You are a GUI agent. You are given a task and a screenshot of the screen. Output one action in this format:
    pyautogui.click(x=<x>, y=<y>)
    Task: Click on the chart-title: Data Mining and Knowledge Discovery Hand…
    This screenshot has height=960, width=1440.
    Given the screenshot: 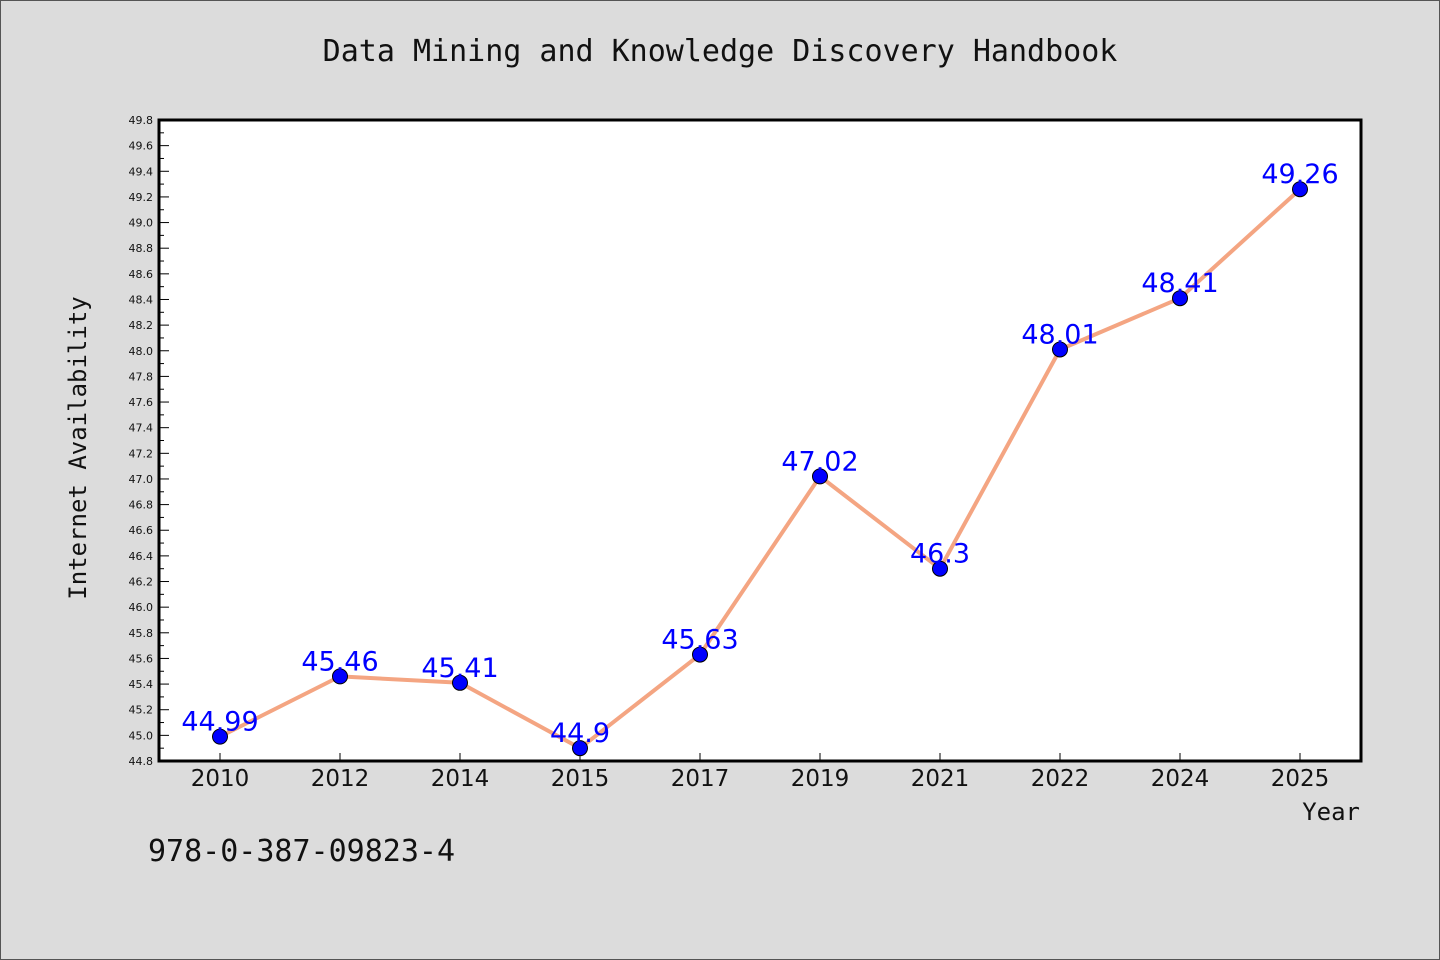 What is the action you would take?
    pyautogui.click(x=720, y=51)
    